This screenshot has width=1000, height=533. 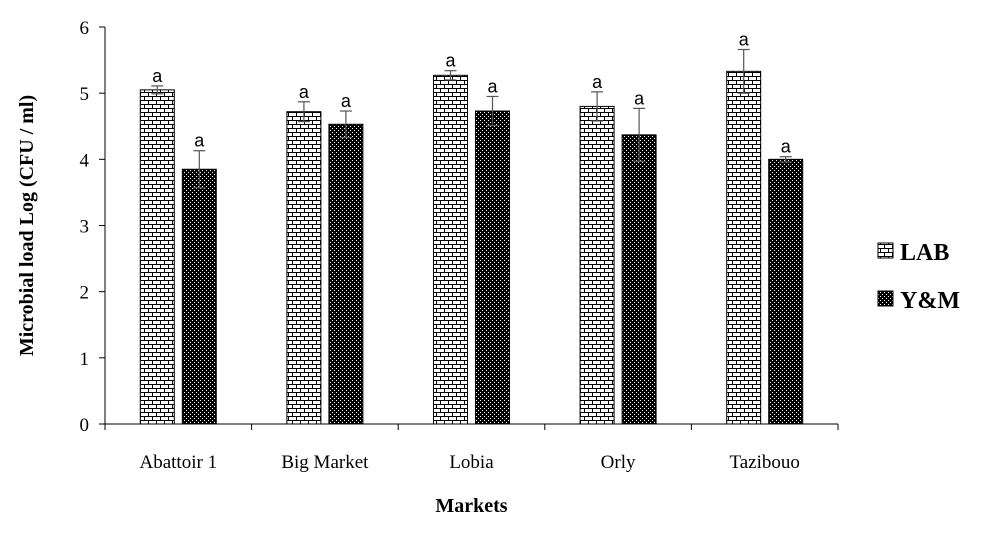 I want to click on legend-label: LAB, so click(x=924, y=253).